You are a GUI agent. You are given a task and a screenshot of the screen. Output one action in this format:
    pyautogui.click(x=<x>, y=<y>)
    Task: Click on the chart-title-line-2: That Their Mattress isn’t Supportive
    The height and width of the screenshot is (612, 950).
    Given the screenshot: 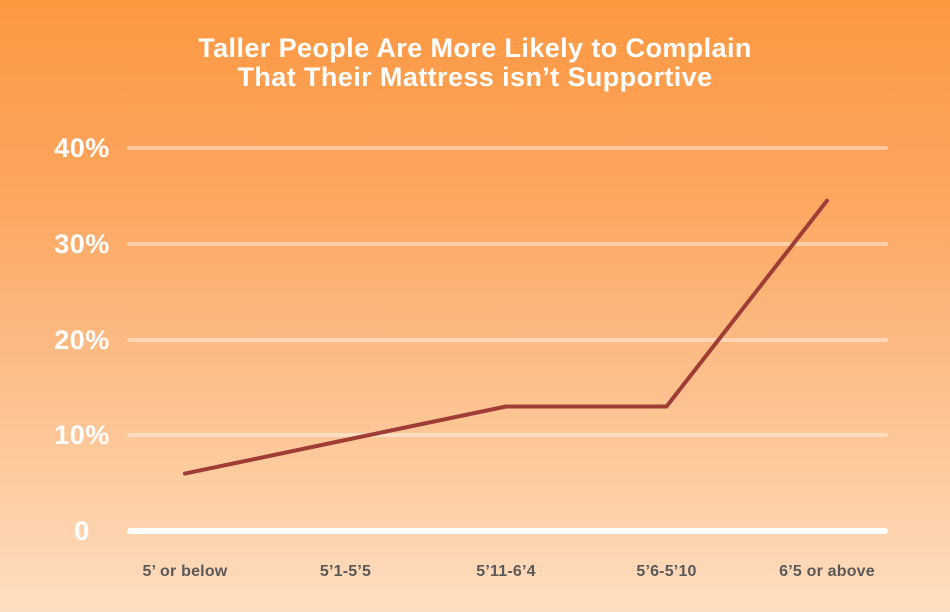 What is the action you would take?
    pyautogui.click(x=475, y=77)
    